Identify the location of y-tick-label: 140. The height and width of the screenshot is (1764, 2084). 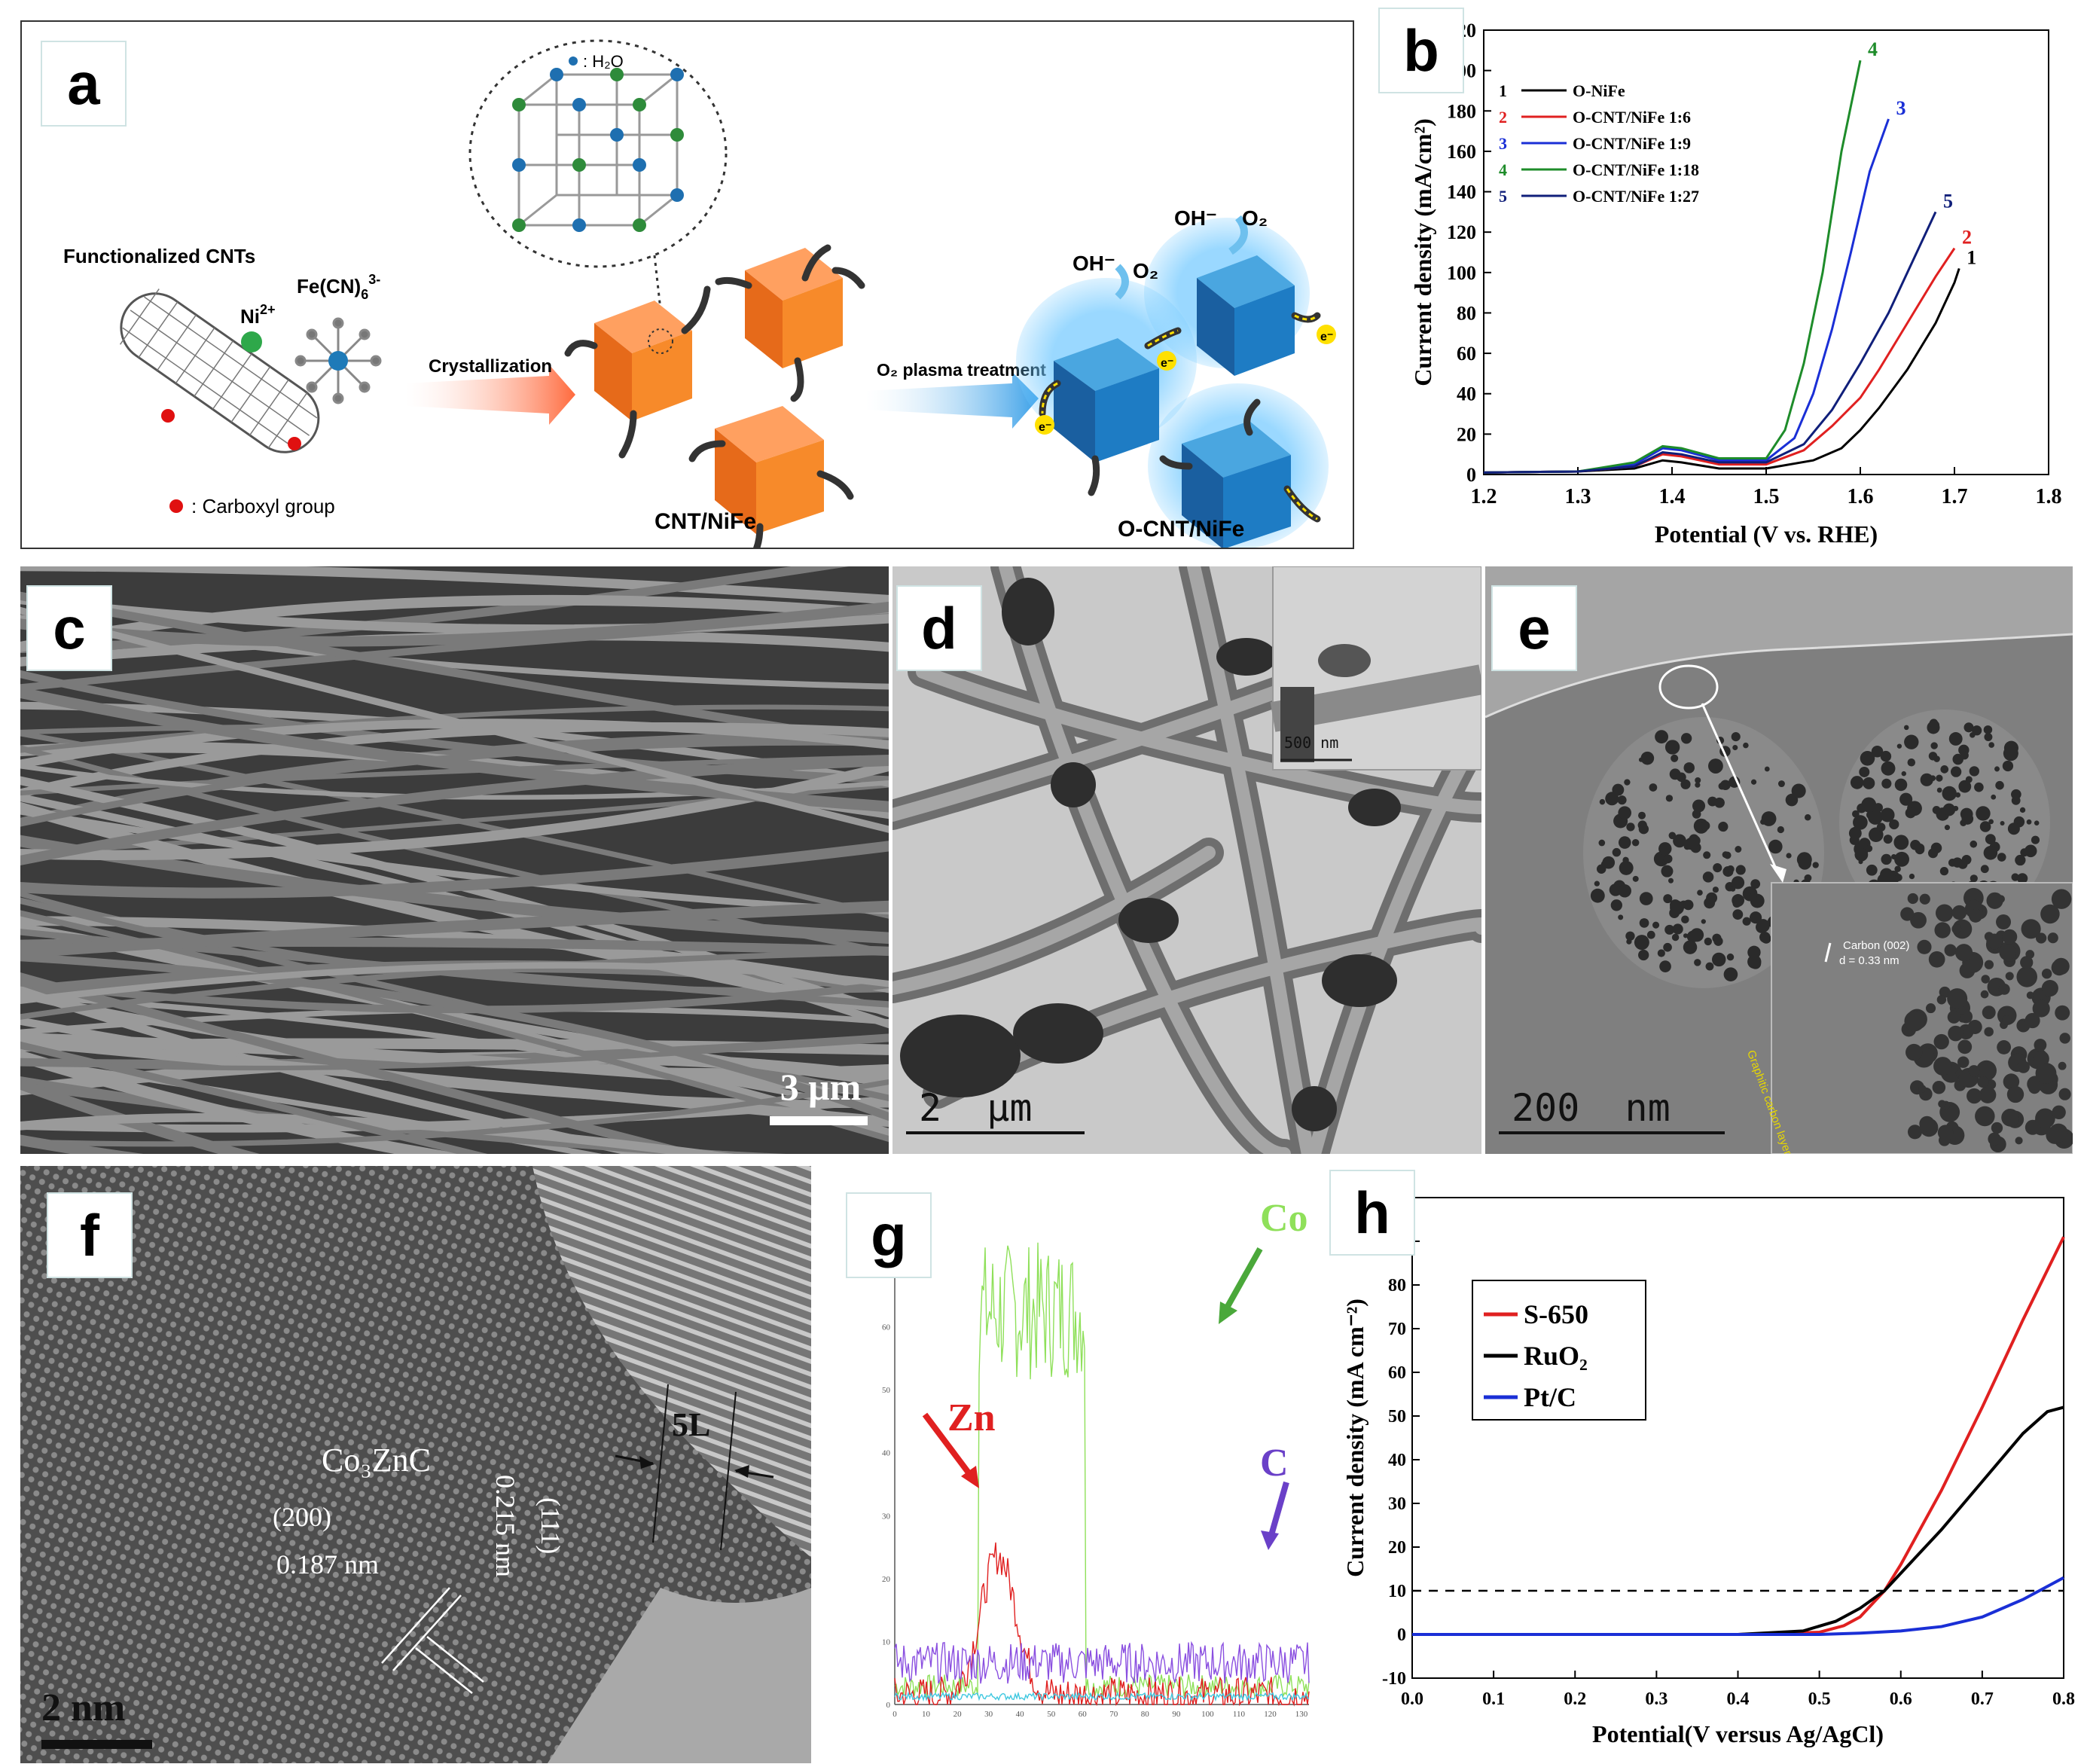
(1461, 193).